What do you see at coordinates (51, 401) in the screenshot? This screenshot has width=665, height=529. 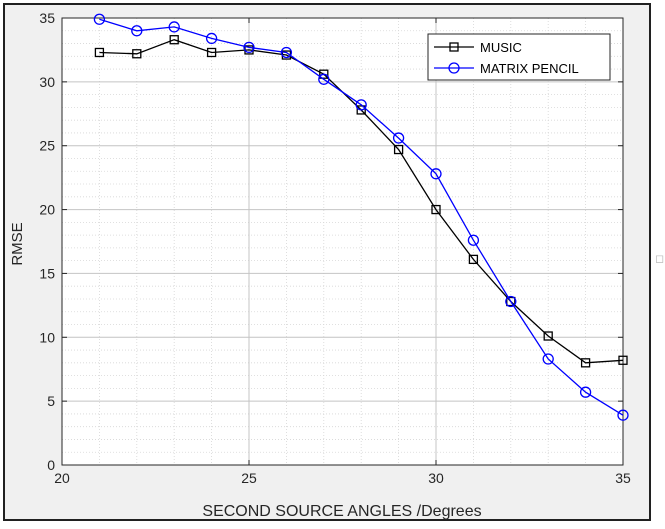 I see `y-tick-label: 5` at bounding box center [51, 401].